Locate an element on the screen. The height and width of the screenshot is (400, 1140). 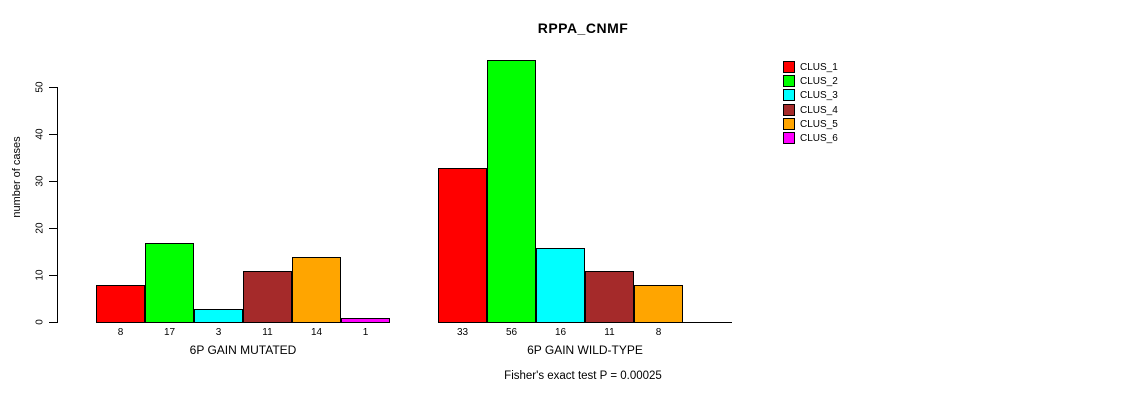
legend-label: CLUS_5 is located at coordinates (819, 124).